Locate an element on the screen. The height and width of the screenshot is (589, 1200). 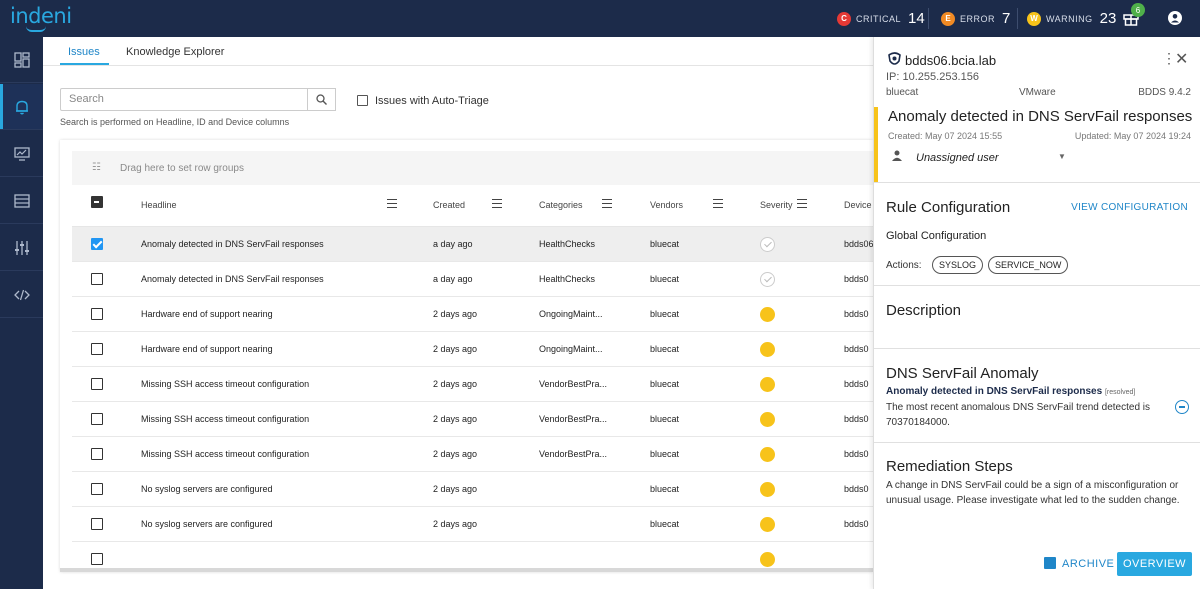
notification-badge: 6 is located at coordinates (1138, 10).